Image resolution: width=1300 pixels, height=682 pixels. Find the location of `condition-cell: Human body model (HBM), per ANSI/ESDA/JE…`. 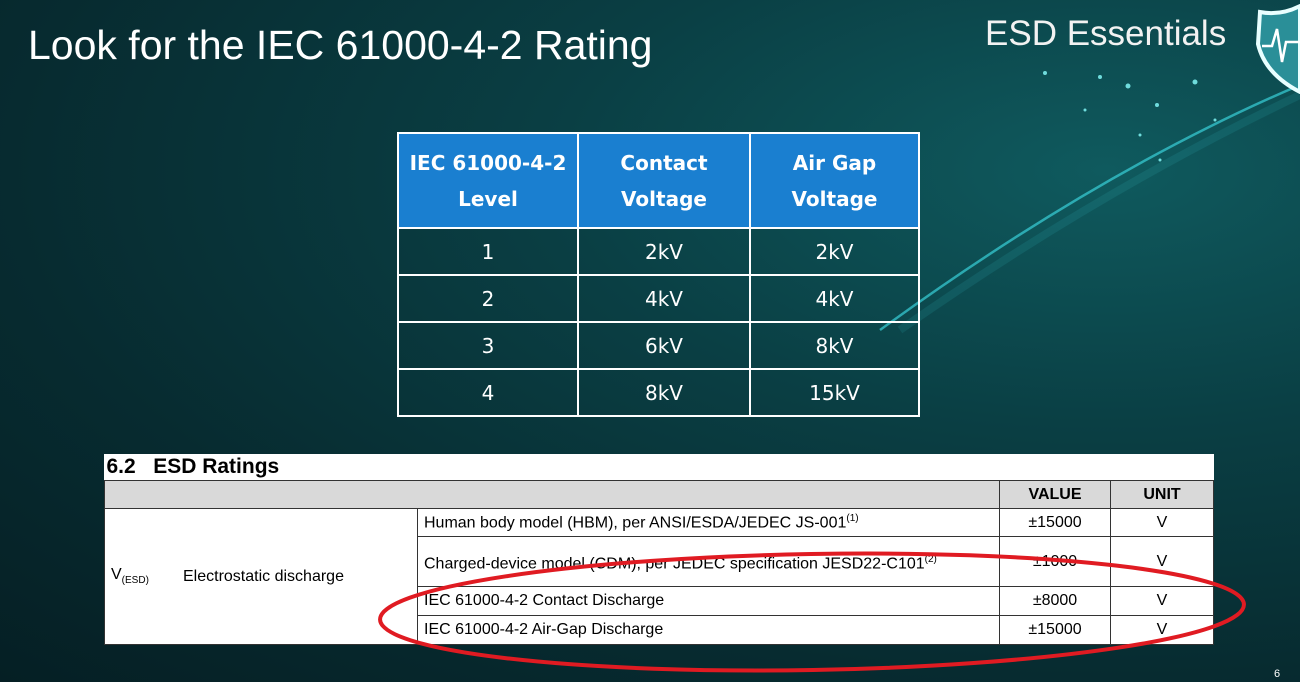

condition-cell: Human body model (HBM), per ANSI/ESDA/JE… is located at coordinates (708, 522).